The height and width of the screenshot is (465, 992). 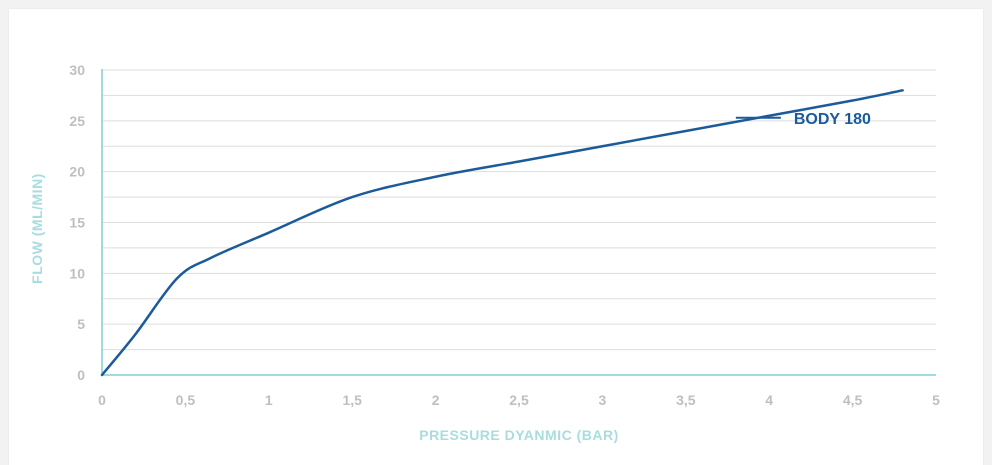 I want to click on x-tick-label: 1, so click(x=269, y=400).